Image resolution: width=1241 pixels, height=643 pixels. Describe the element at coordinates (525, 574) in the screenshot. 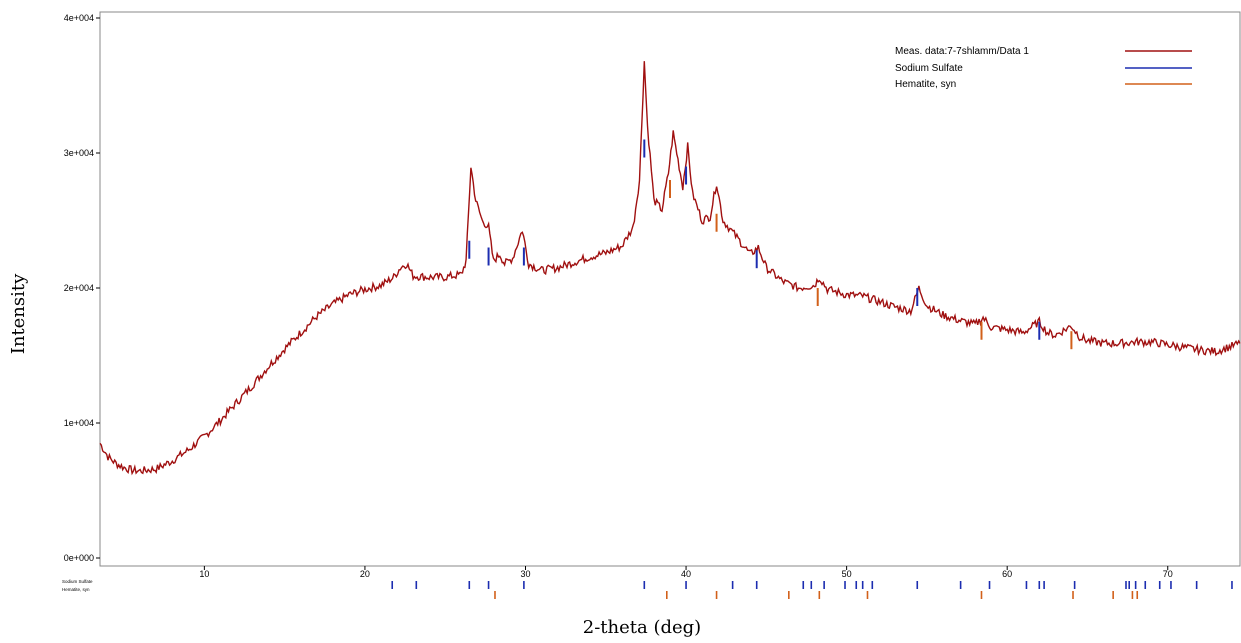

I see `x-tick-label: 30` at that location.